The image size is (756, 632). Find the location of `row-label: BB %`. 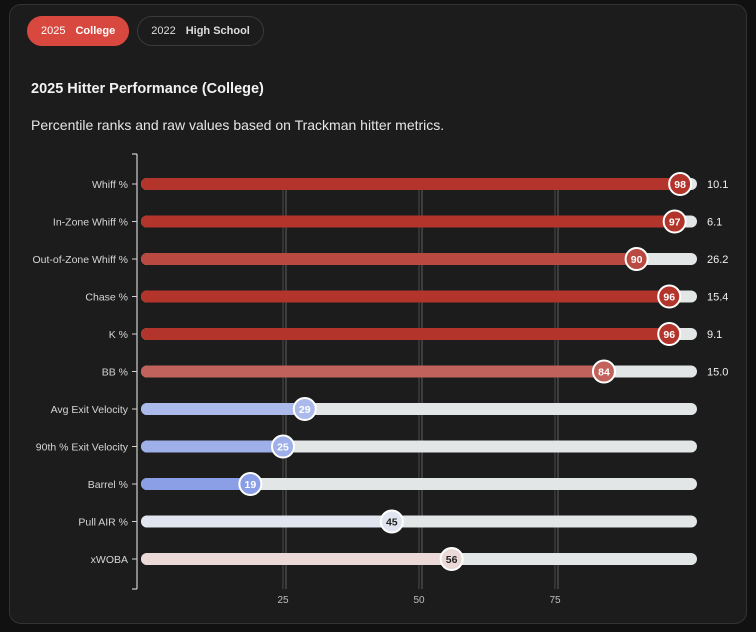

row-label: BB % is located at coordinates (115, 373).